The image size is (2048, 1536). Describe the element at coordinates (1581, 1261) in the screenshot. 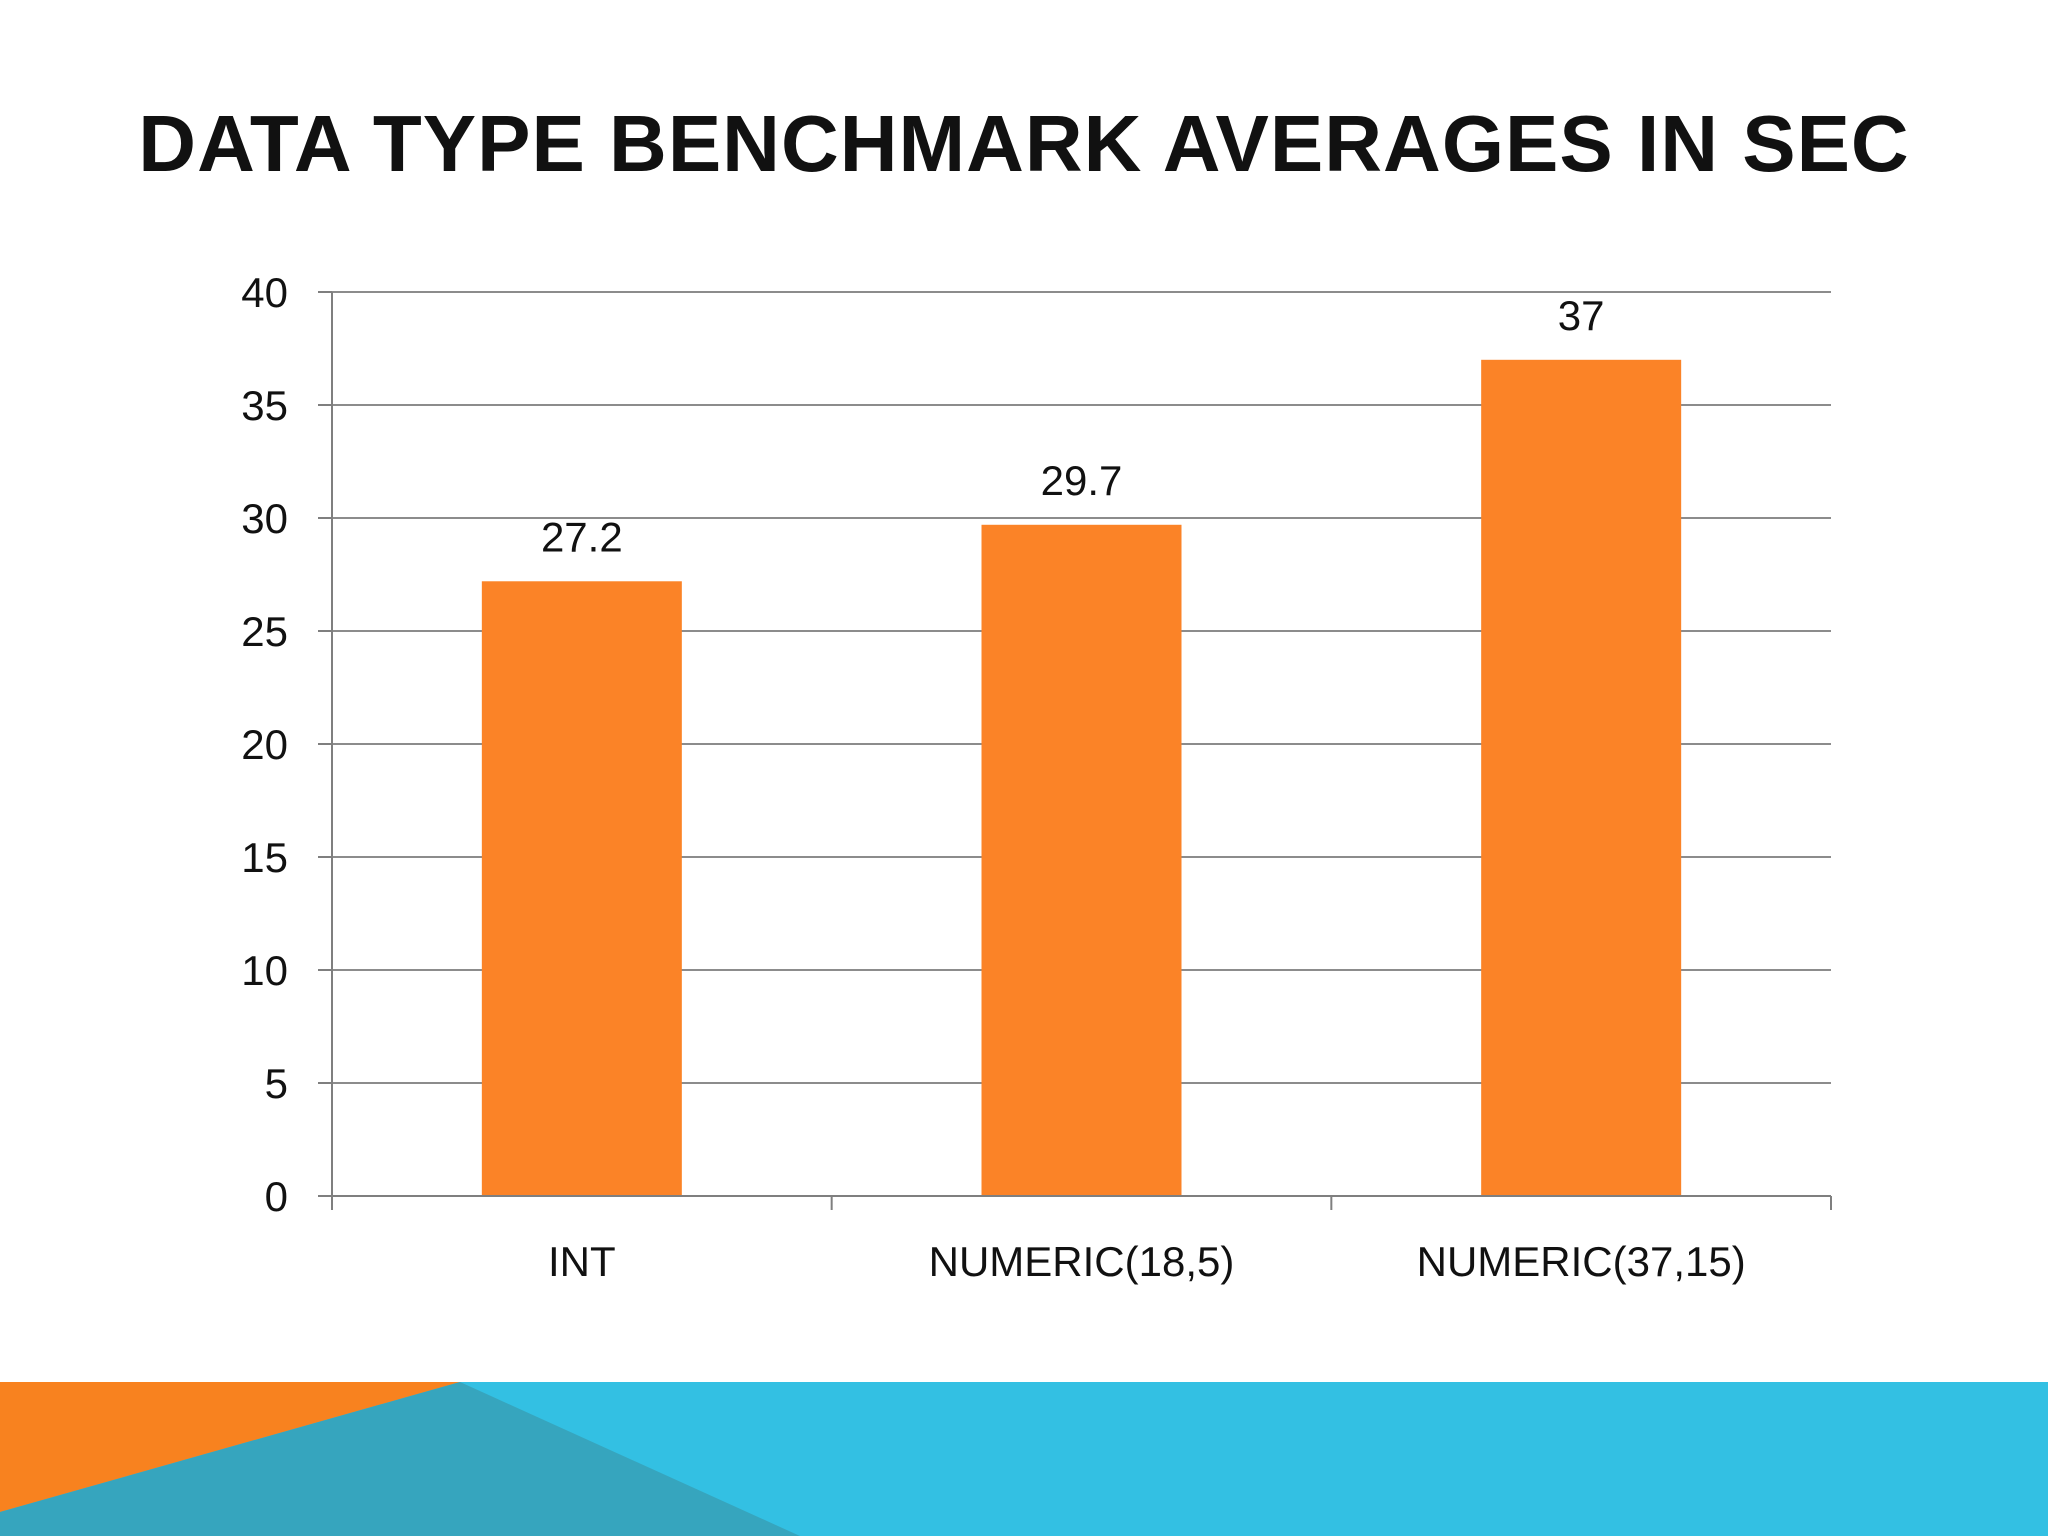

I see `x-category-label: NUMERIC(37,15)` at that location.